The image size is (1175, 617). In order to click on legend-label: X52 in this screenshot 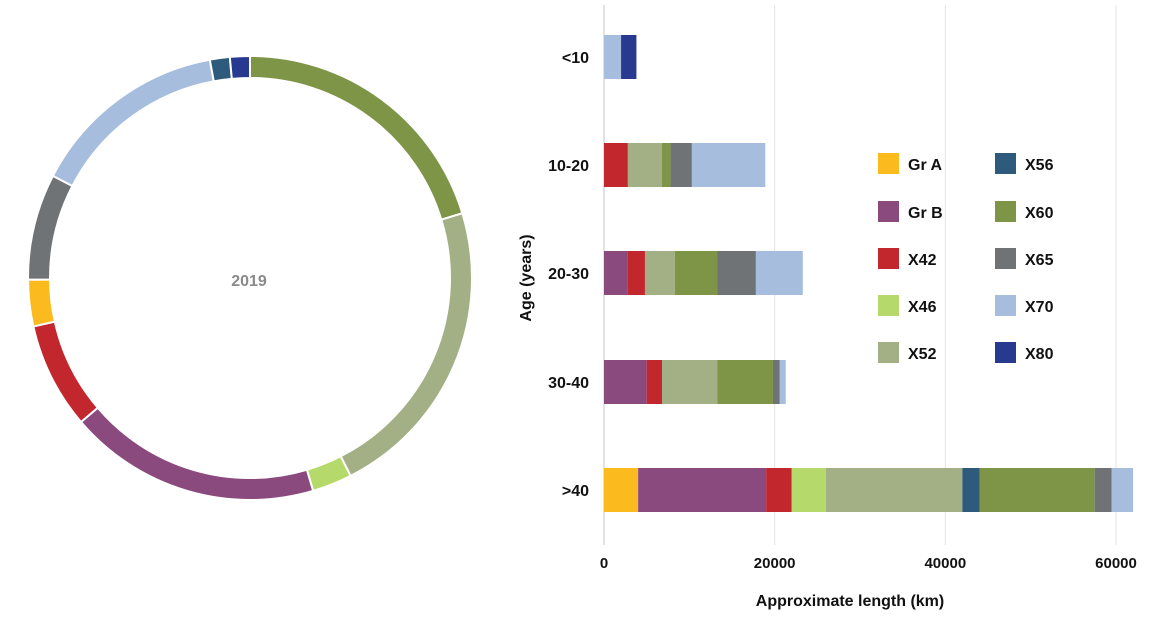, I will do `click(922, 354)`.